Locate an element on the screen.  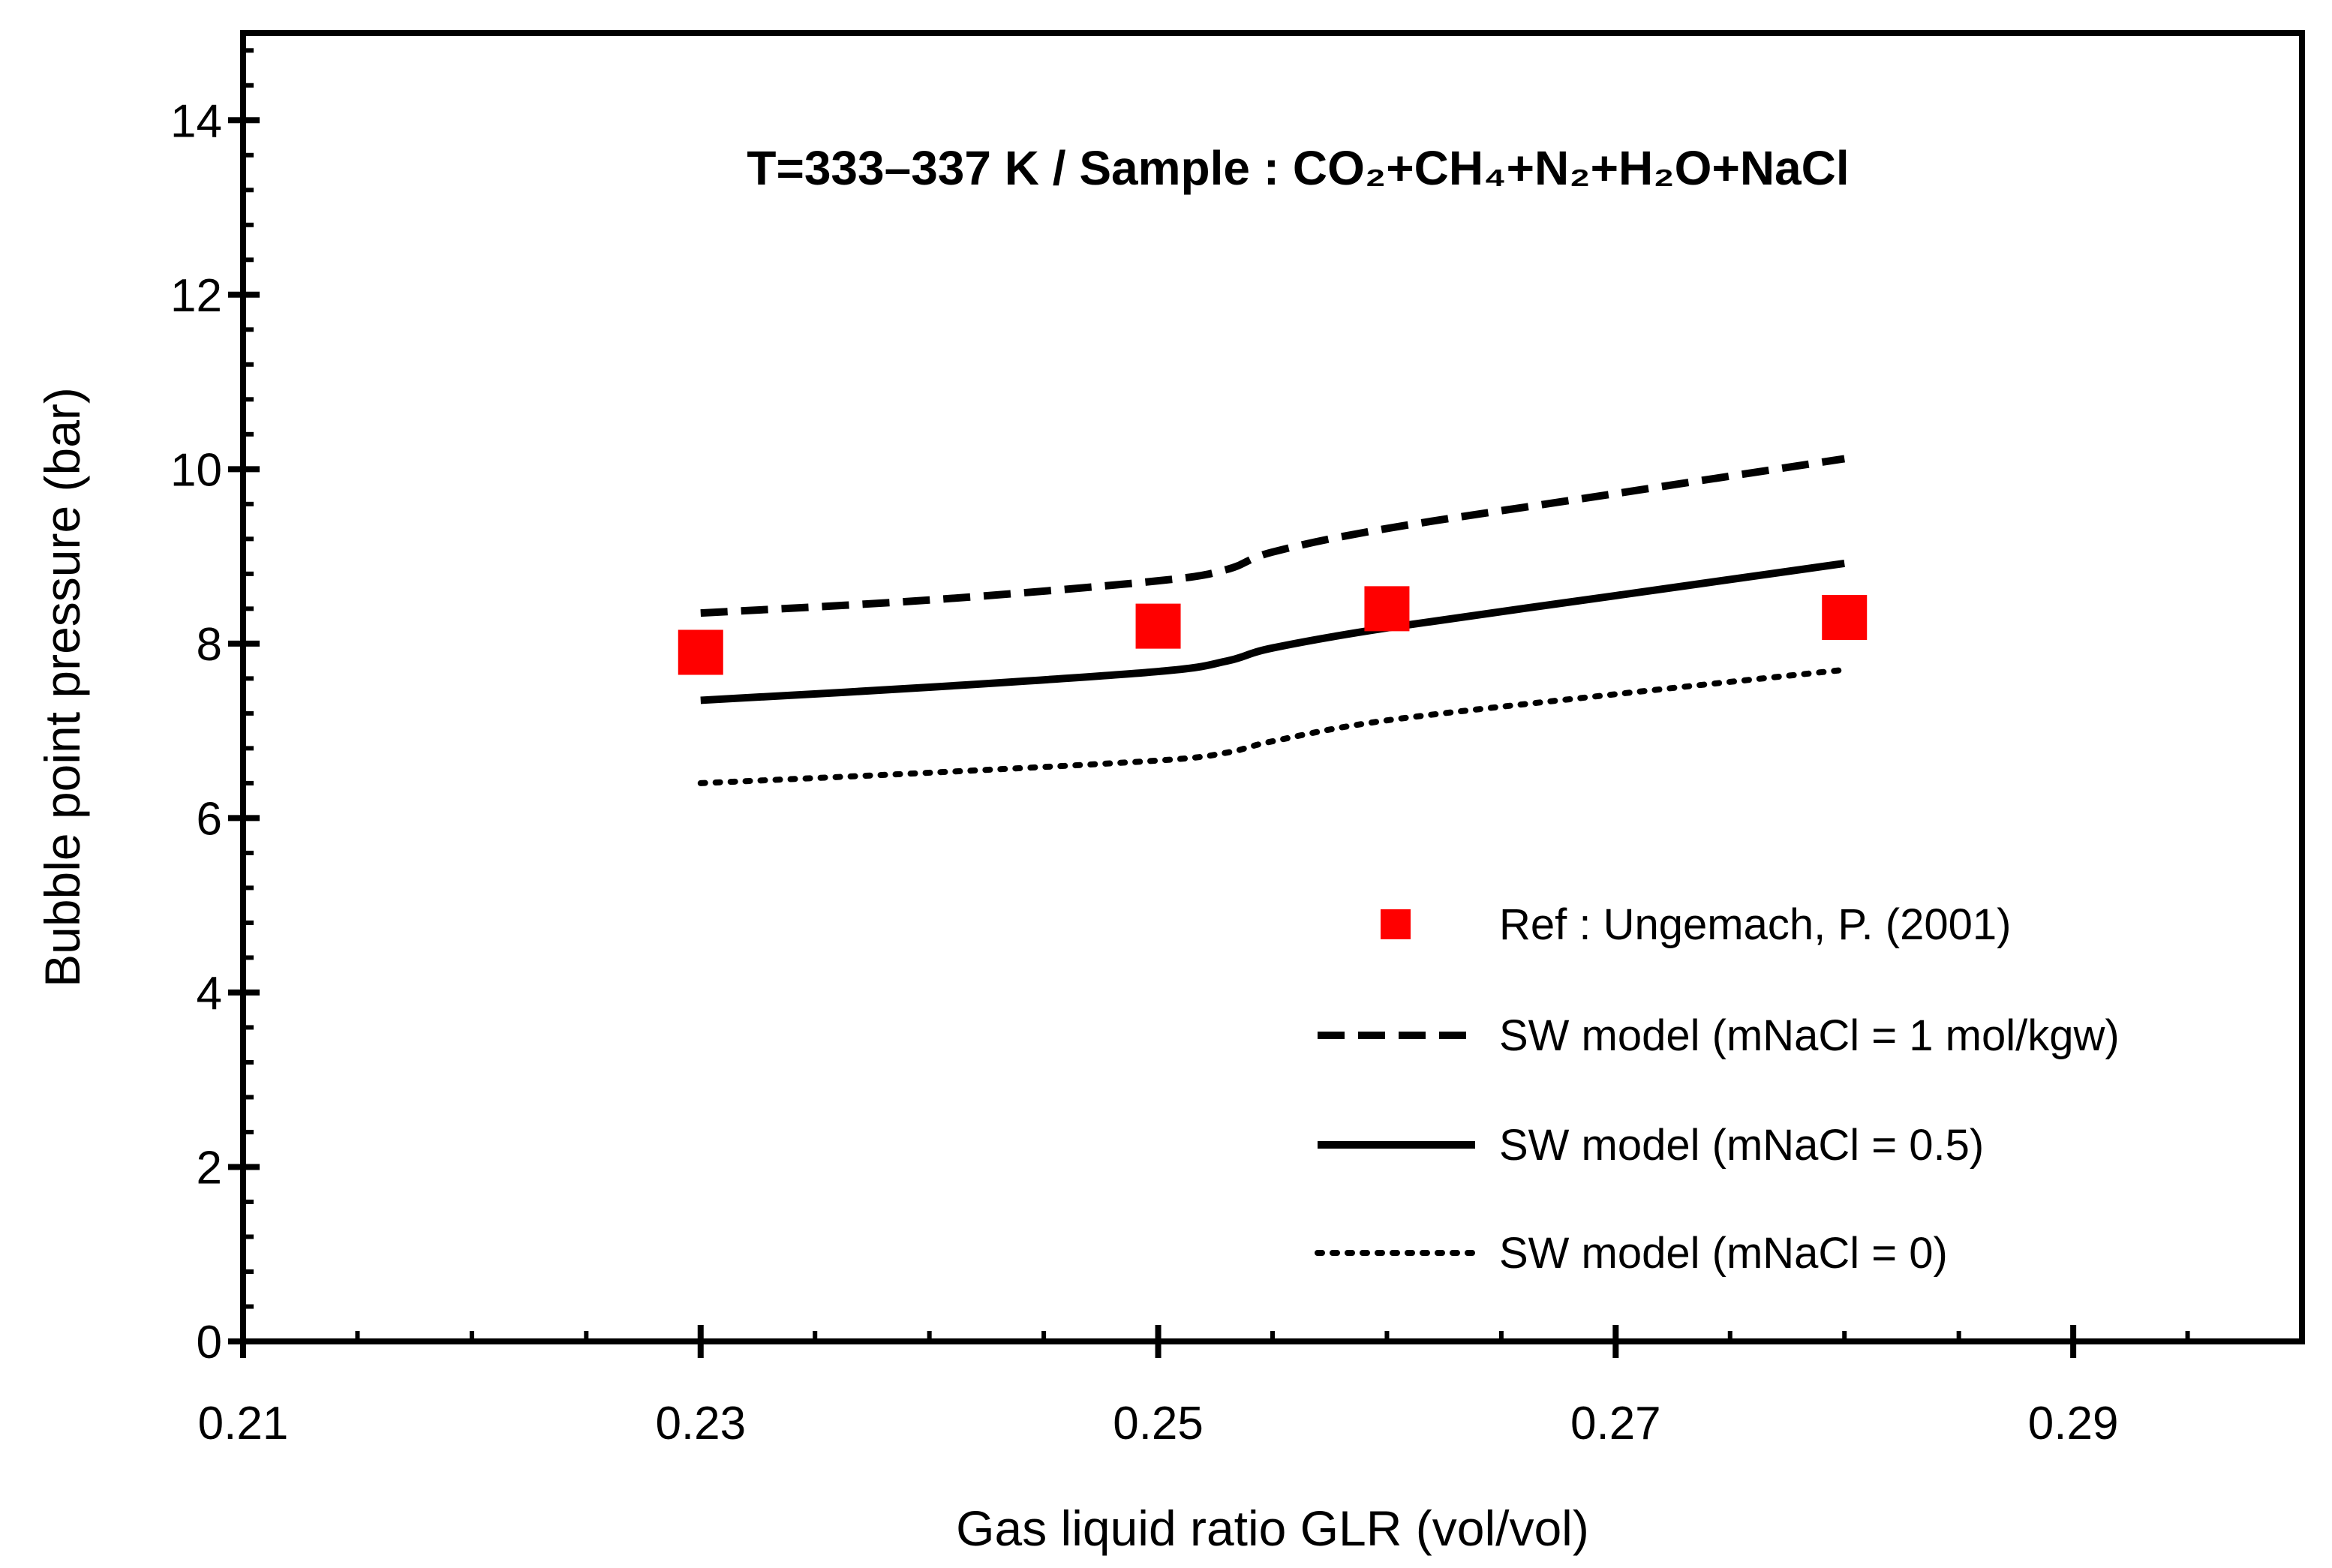
y-tick-label: 12 is located at coordinates (196, 296).